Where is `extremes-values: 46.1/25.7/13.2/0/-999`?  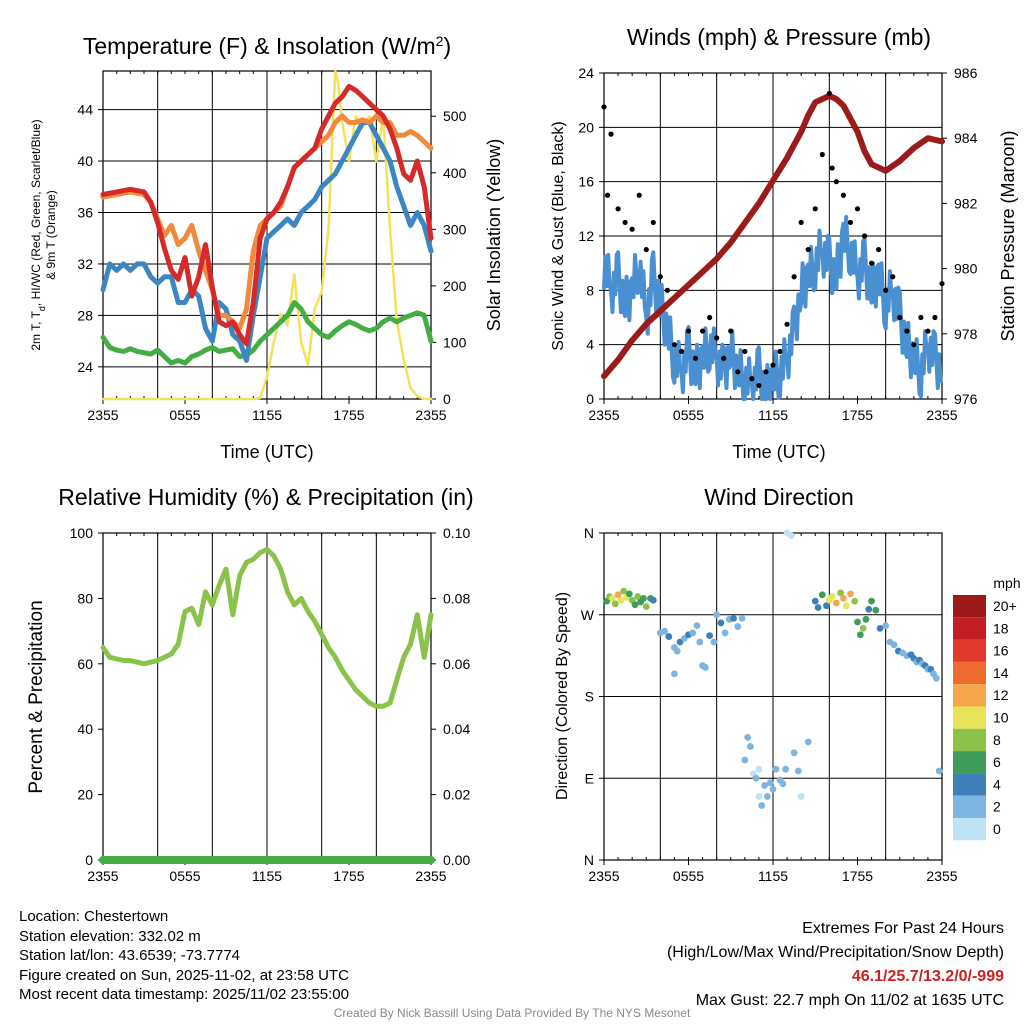 extremes-values: 46.1/25.7/13.2/0/-999 is located at coordinates (927, 976).